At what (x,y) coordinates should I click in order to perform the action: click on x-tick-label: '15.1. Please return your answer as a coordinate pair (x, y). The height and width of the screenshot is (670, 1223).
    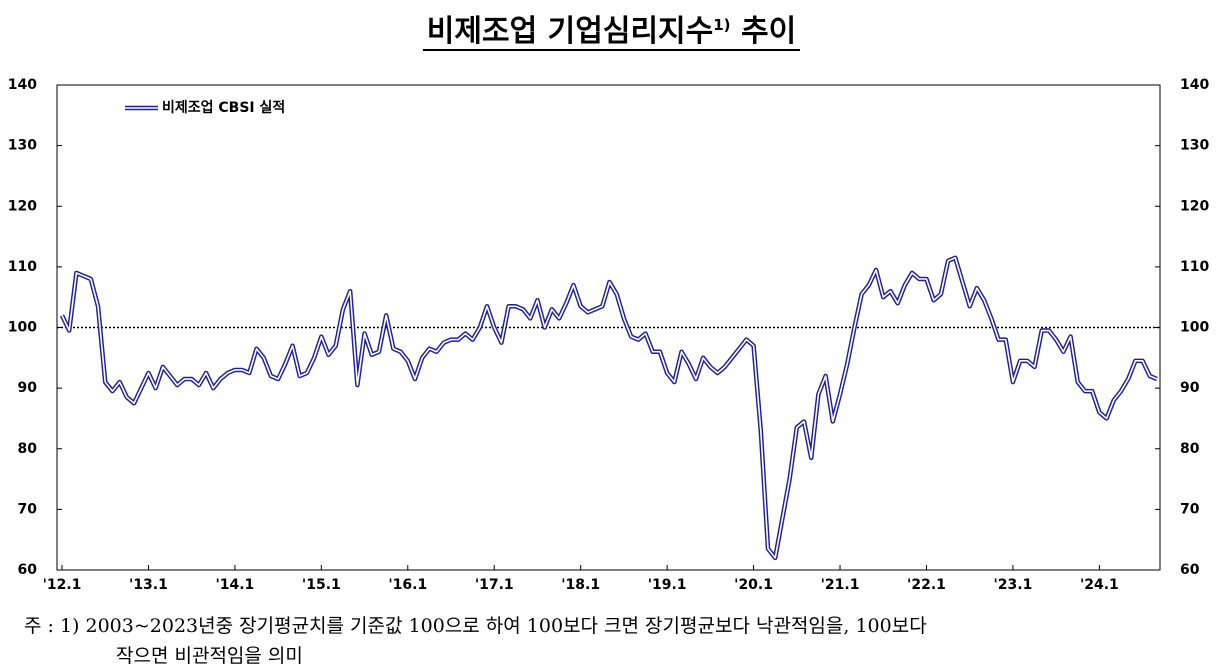
    Looking at the image, I should click on (321, 585).